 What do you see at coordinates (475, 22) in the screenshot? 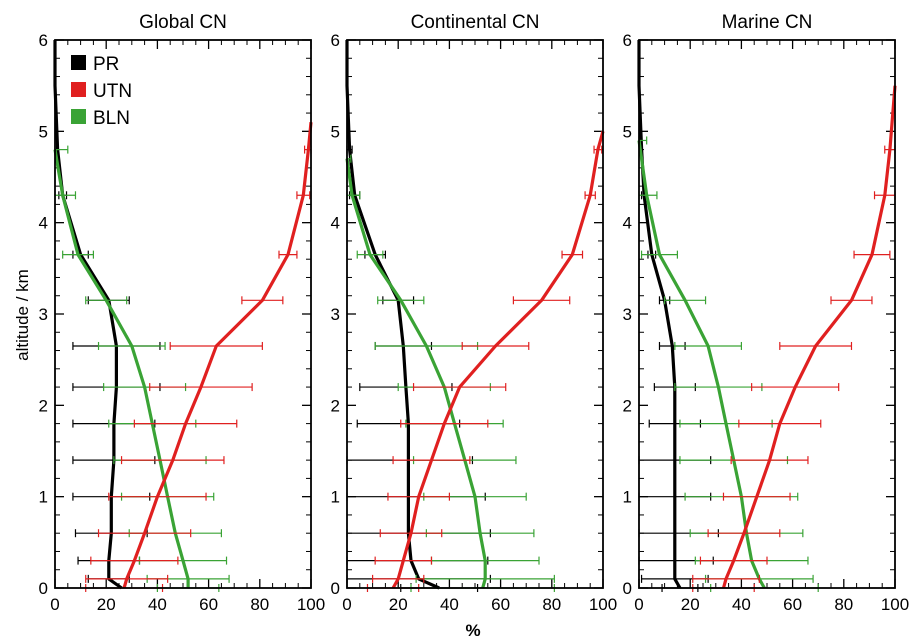
I see `panel-title: Continental CN` at bounding box center [475, 22].